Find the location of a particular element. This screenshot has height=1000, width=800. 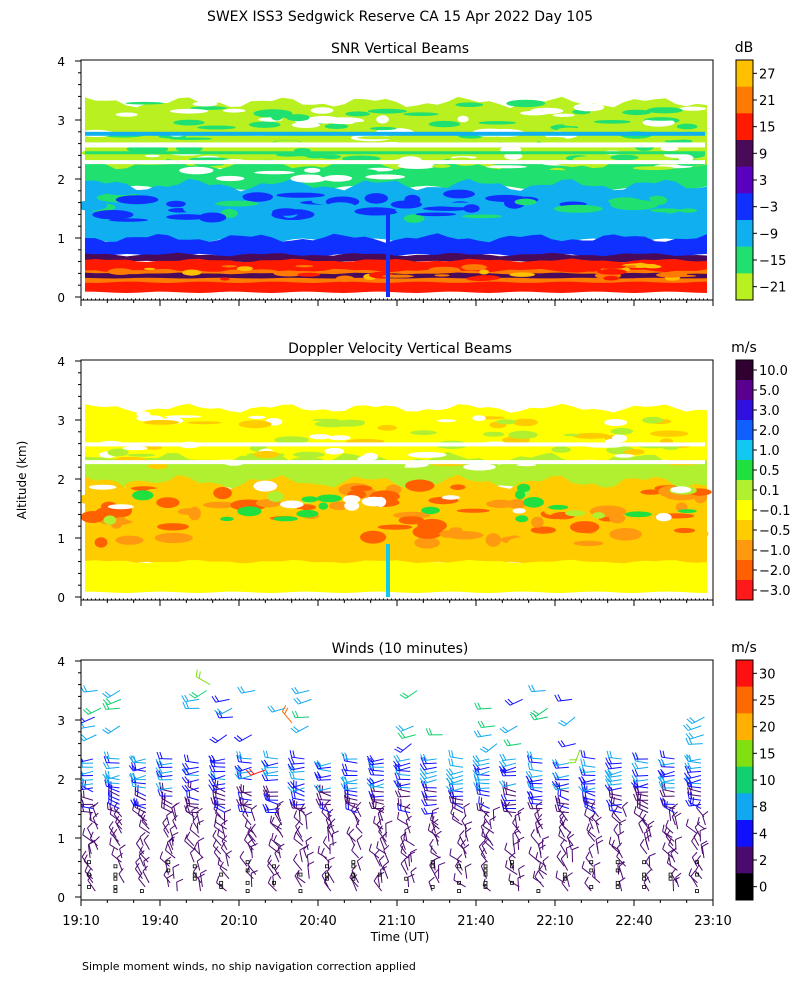

doppler-panel-title: Doppler Velocity Vertical Beams is located at coordinates (400, 349).